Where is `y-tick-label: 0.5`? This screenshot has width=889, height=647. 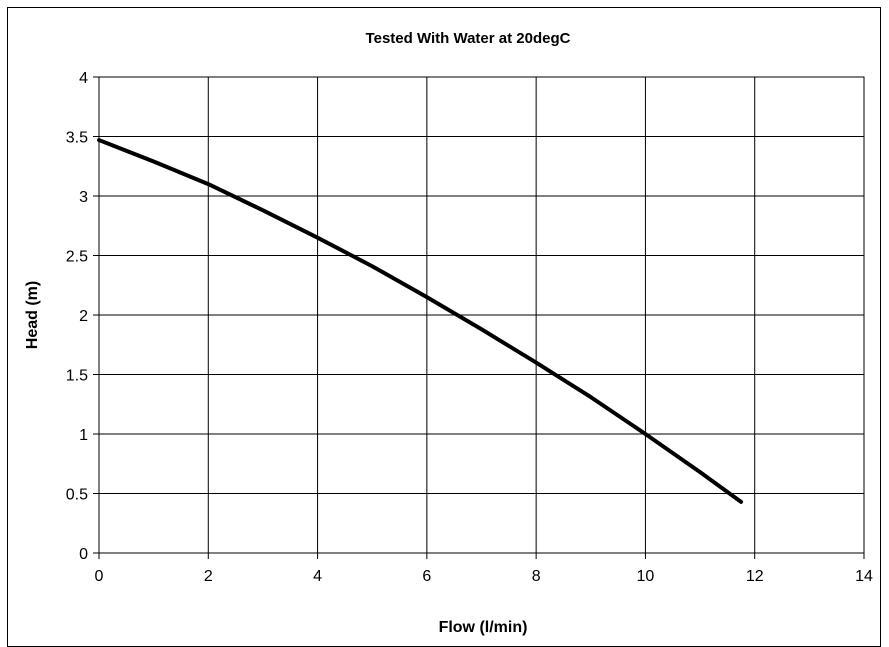 y-tick-label: 0.5 is located at coordinates (77, 495).